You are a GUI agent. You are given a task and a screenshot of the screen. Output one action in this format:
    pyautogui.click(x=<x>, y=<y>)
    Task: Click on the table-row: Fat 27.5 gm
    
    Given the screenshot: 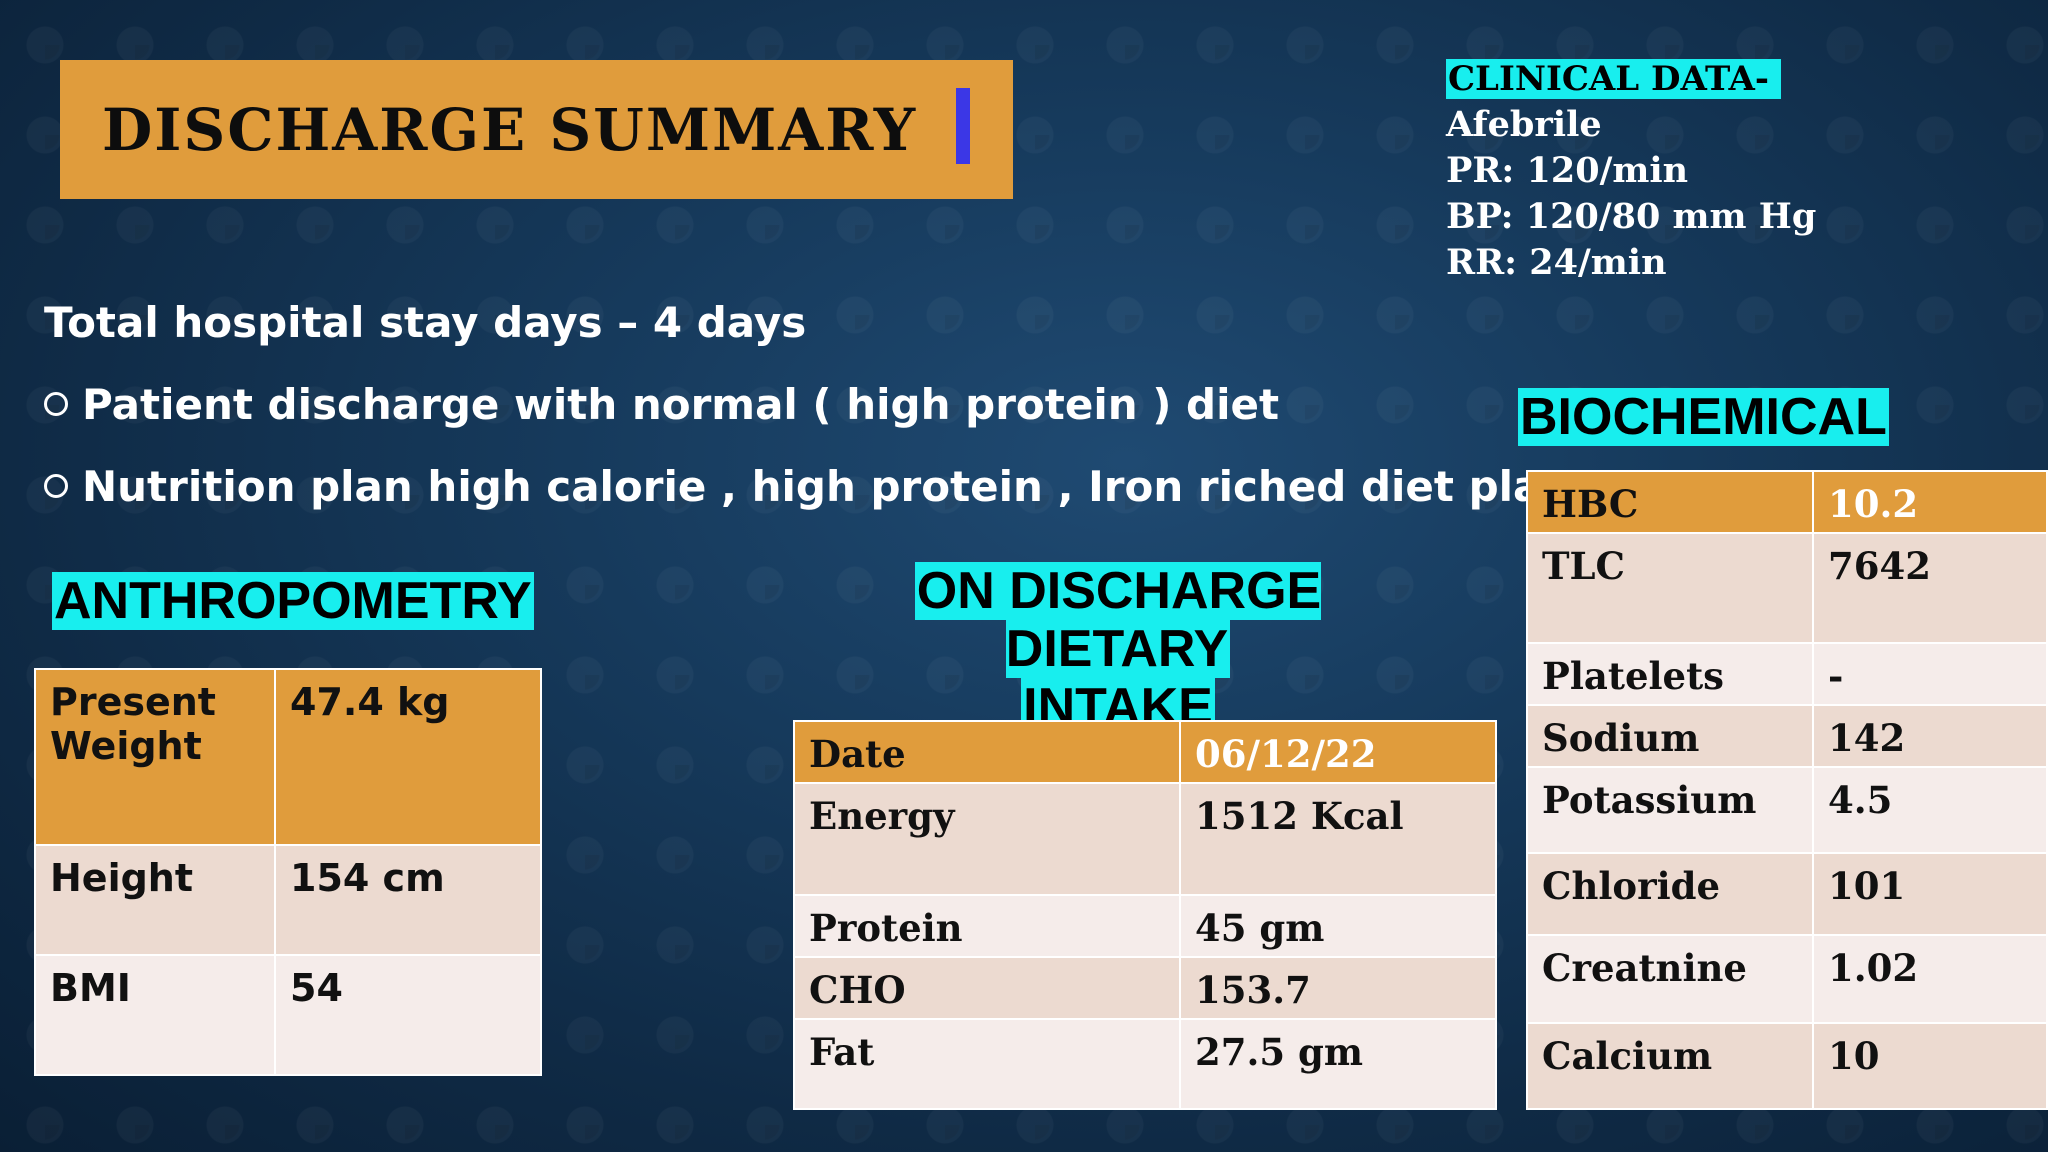 What is the action you would take?
    pyautogui.click(x=1145, y=1064)
    